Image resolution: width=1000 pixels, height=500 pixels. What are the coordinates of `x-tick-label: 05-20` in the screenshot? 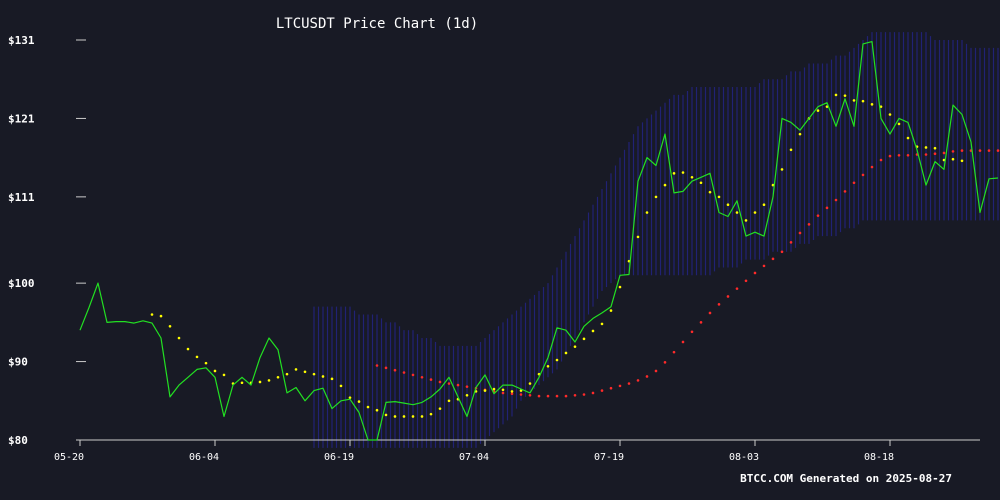 It's located at (69, 457).